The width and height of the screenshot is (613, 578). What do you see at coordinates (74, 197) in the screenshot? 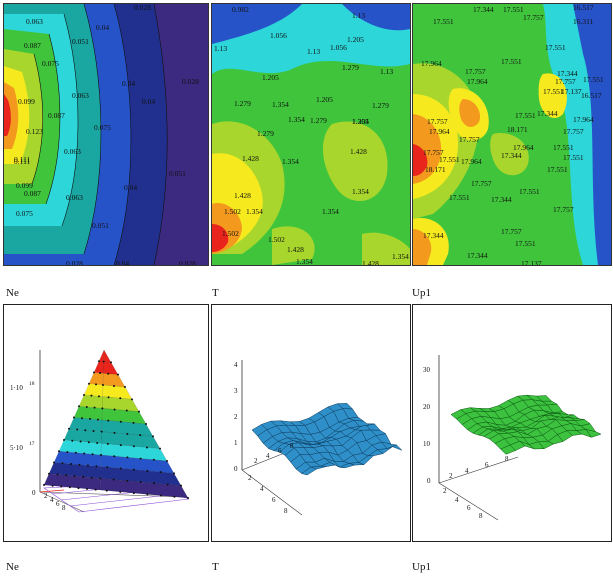
I see `ne-contour-label: 0.063` at bounding box center [74, 197].